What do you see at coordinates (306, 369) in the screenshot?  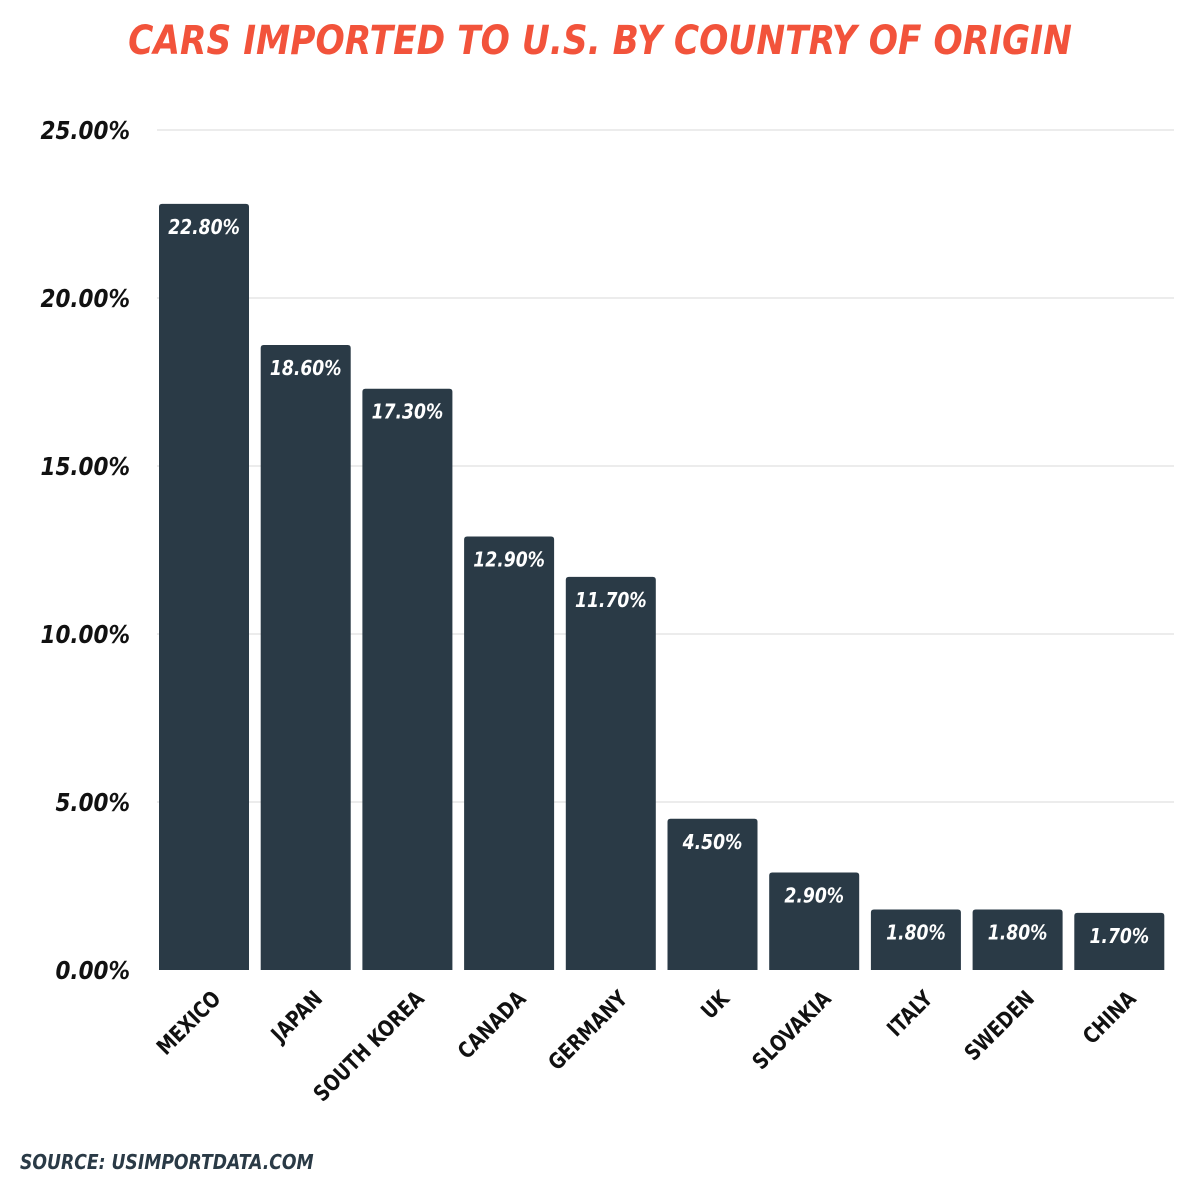 I see `data-label: 18.60%` at bounding box center [306, 369].